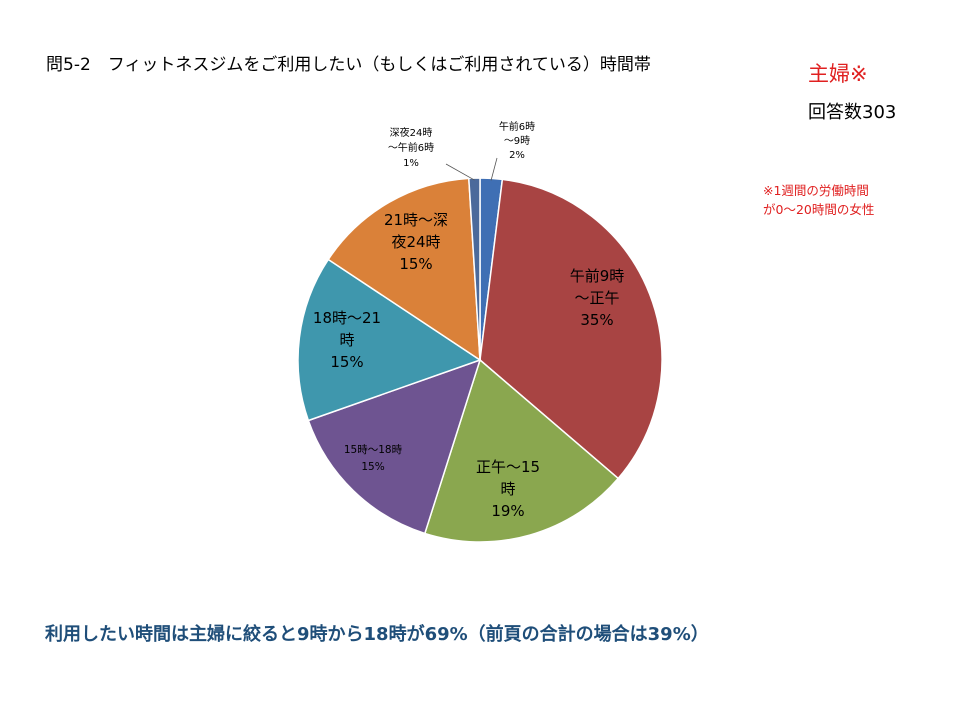 The height and width of the screenshot is (720, 960). Describe the element at coordinates (852, 112) in the screenshot. I see `respondent-count: 回答数303` at that location.